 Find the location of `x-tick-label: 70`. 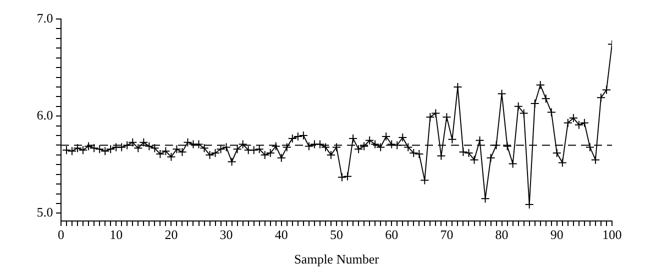

x-tick-label: 70 is located at coordinates (447, 234).